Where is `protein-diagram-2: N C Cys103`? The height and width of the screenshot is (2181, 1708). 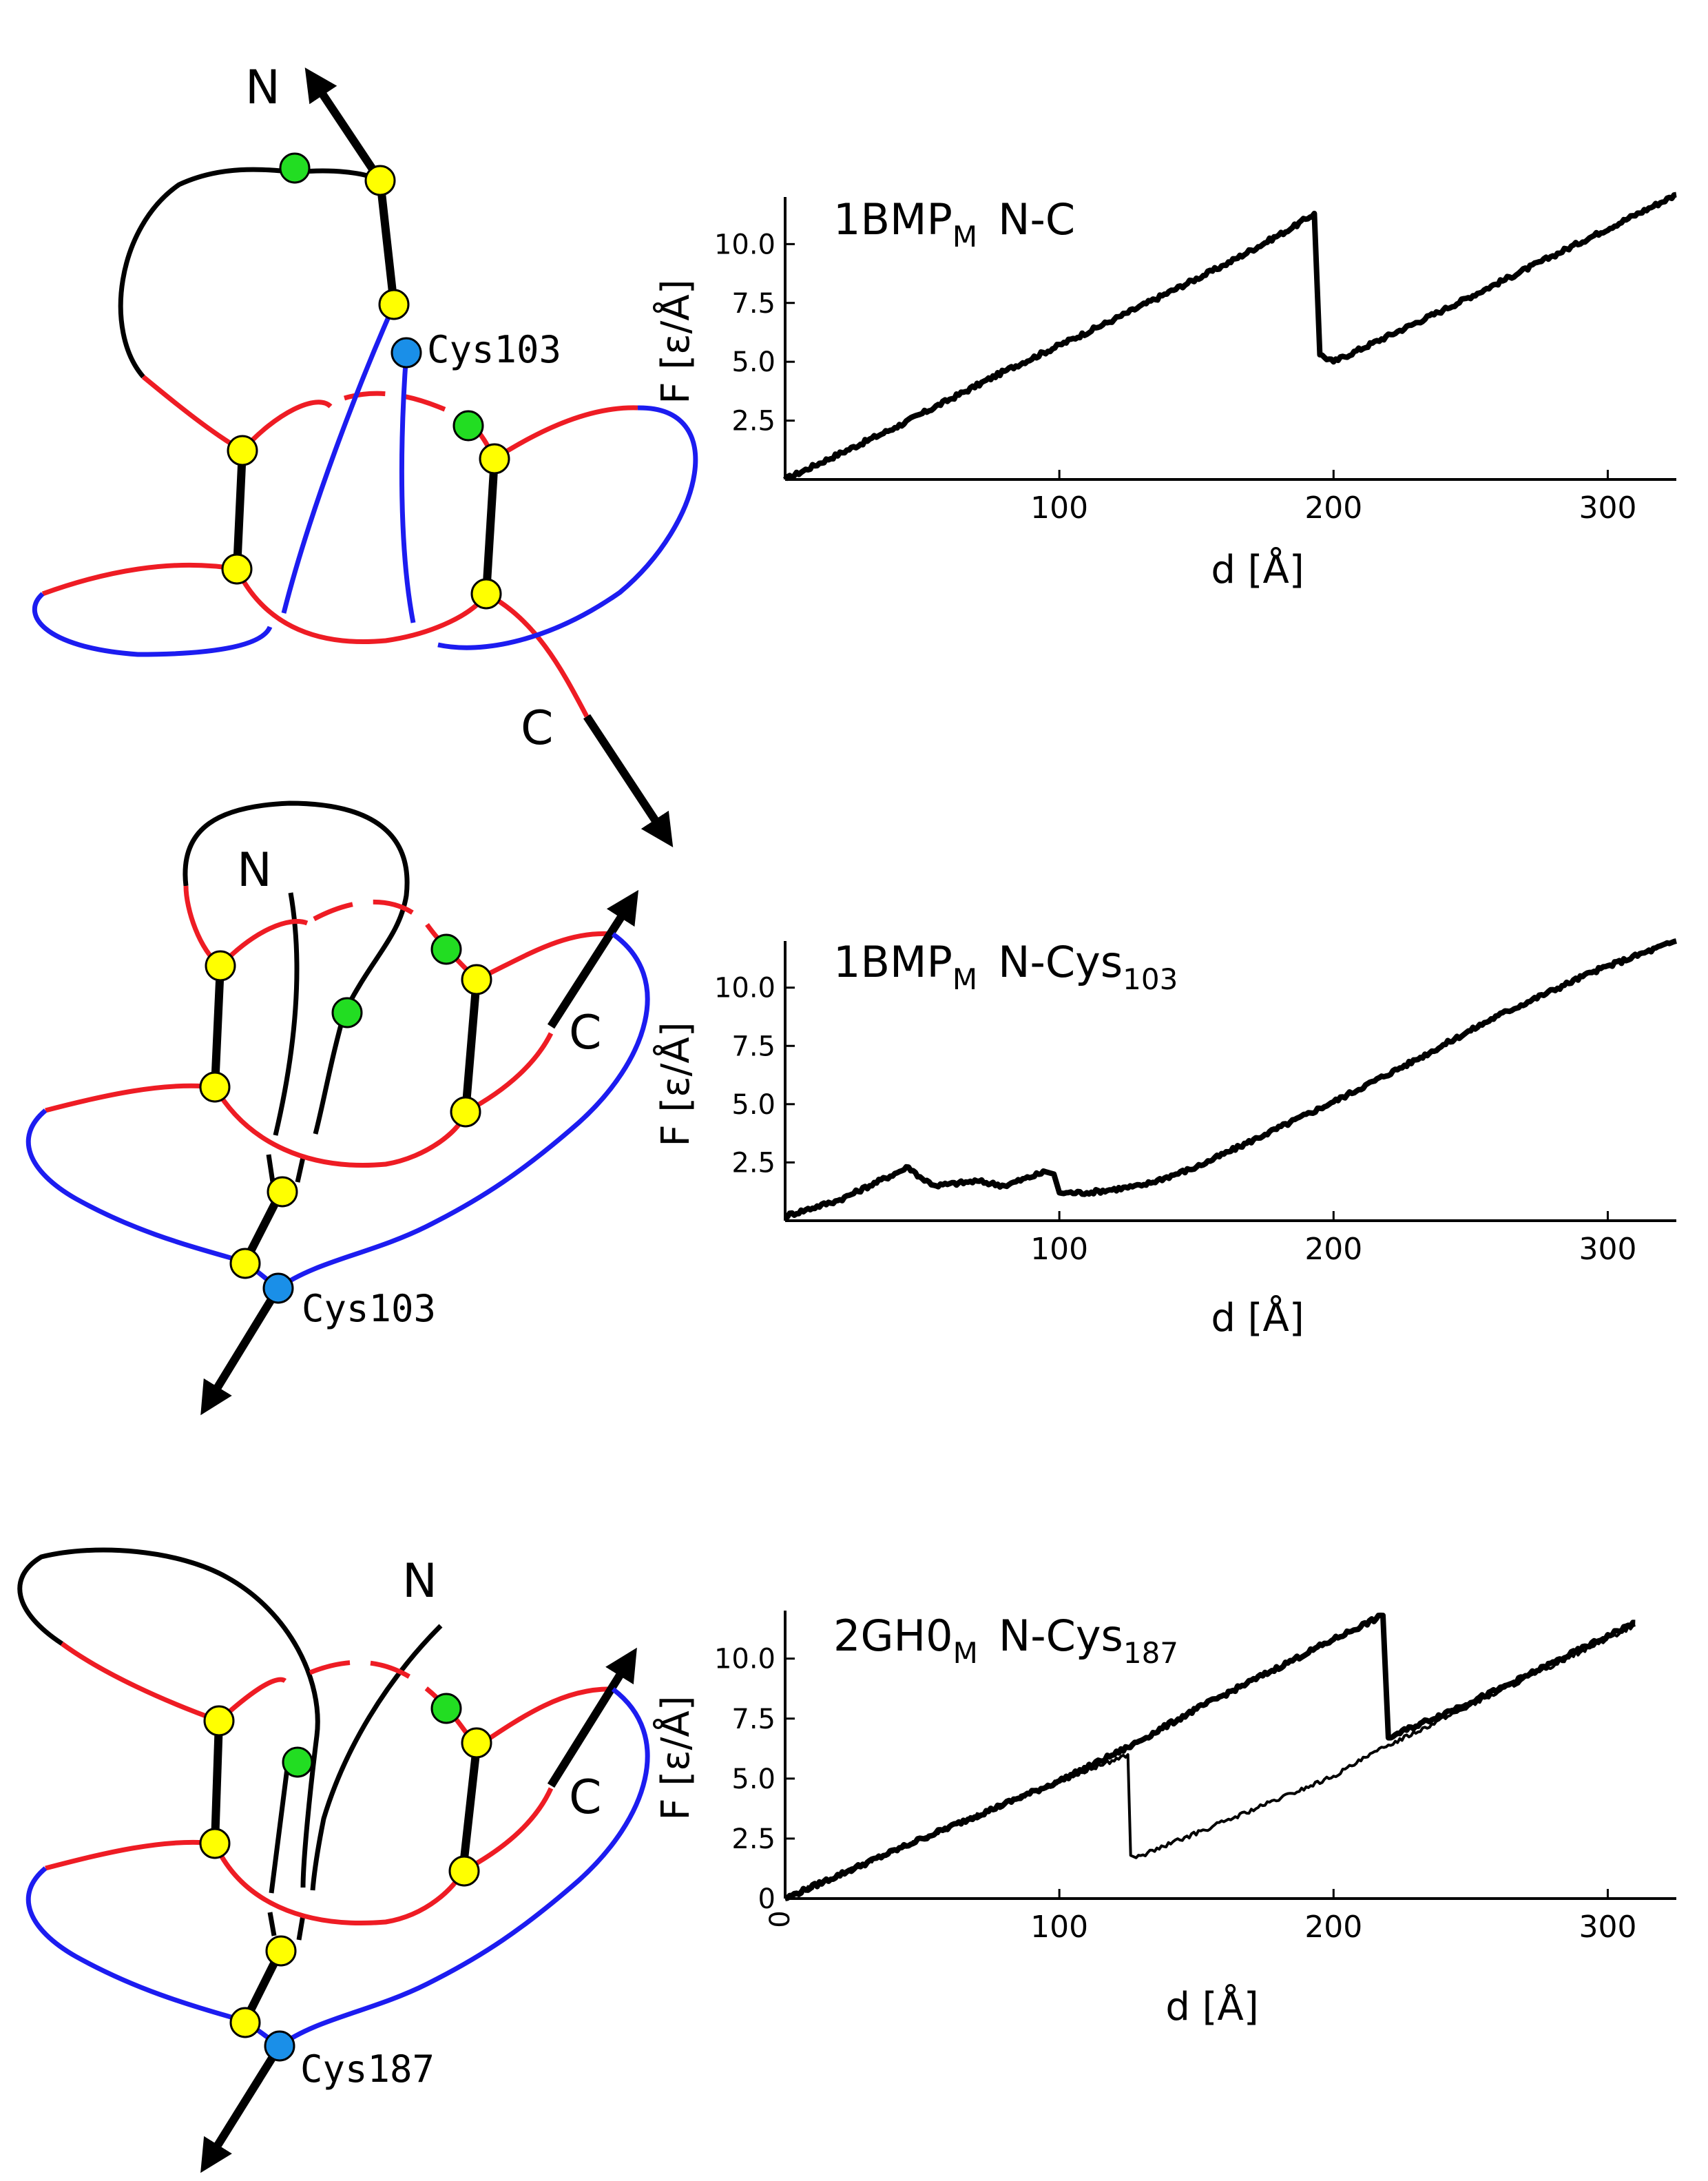
protein-diagram-2: N C Cys103 is located at coordinates (338, 1108).